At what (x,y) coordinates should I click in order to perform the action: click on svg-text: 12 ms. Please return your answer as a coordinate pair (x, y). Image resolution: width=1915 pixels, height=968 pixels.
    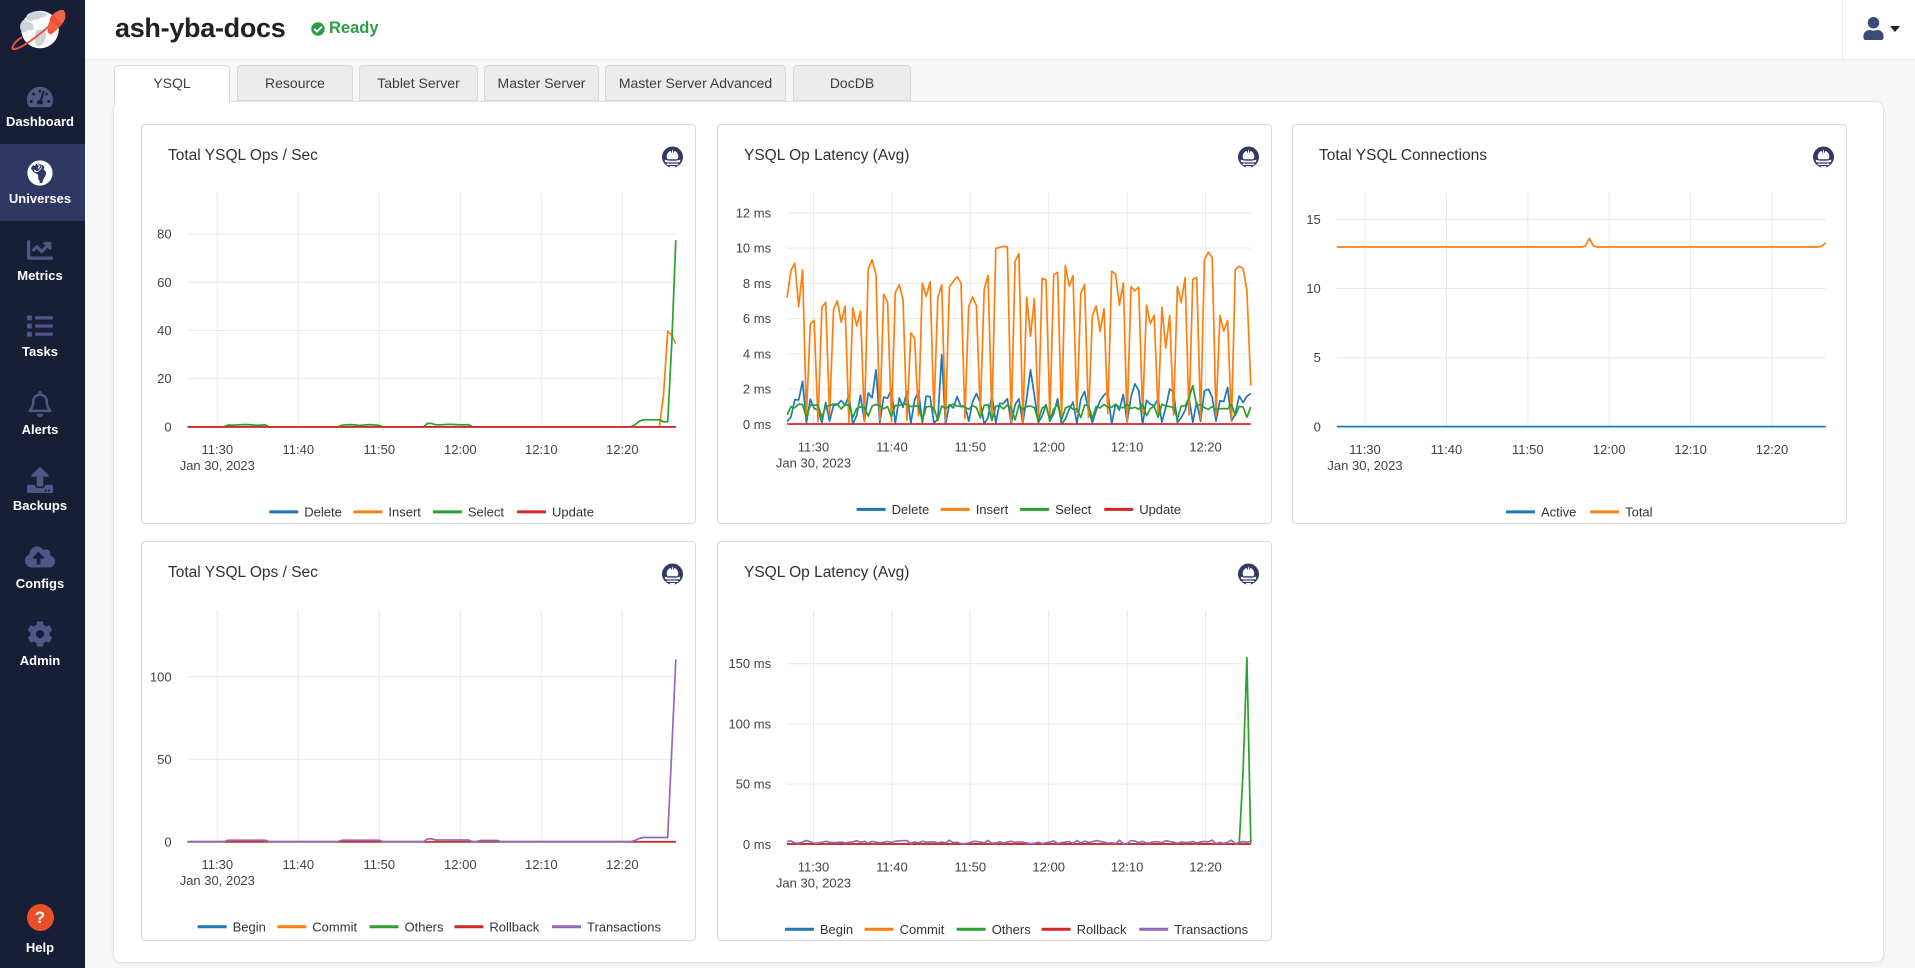
    Looking at the image, I should click on (754, 212).